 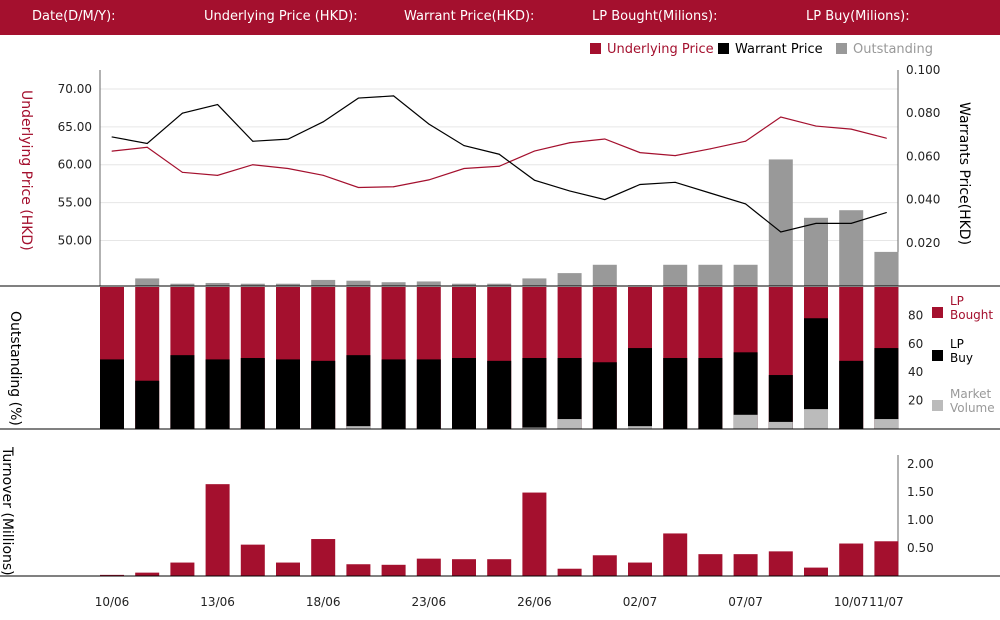 I want to click on legend-label: Warrant Price, so click(x=779, y=49).